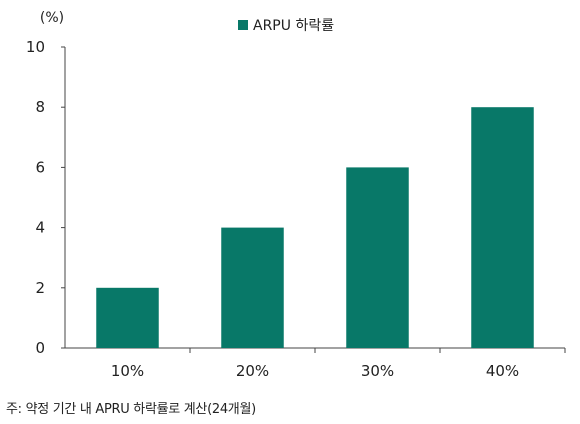  I want to click on y-tick-label: 0, so click(40, 348).